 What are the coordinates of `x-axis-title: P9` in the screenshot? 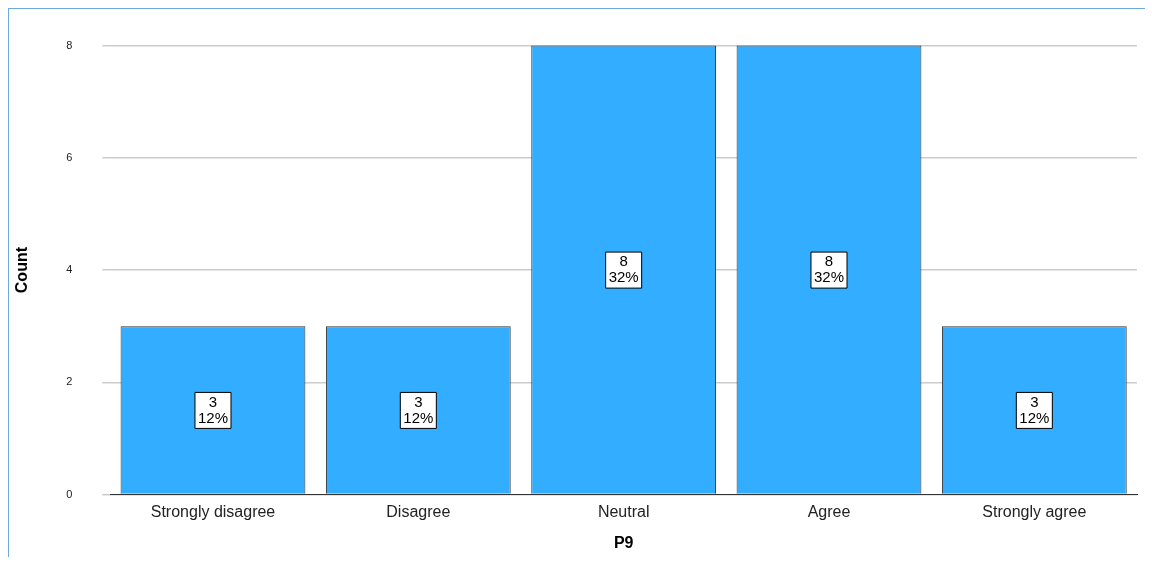 It's located at (623, 542).